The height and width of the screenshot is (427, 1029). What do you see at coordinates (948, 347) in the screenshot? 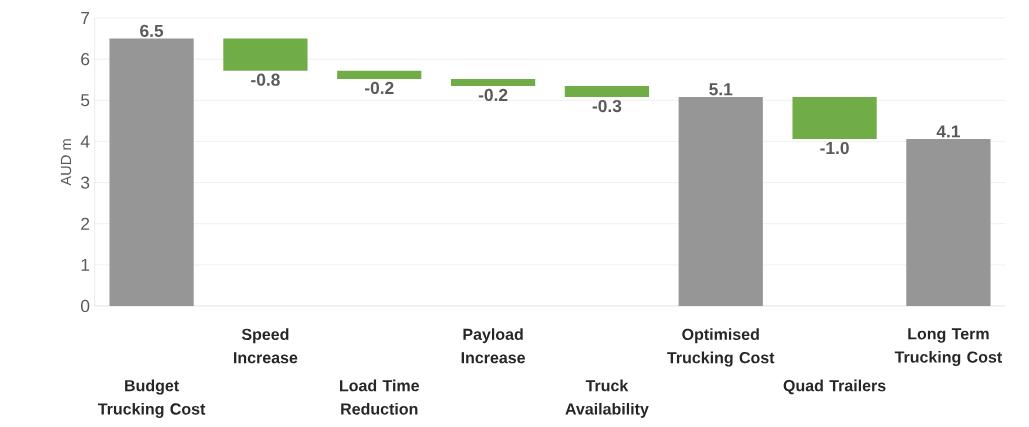
I see `x-tick-label: Long Term Trucking Cost` at bounding box center [948, 347].